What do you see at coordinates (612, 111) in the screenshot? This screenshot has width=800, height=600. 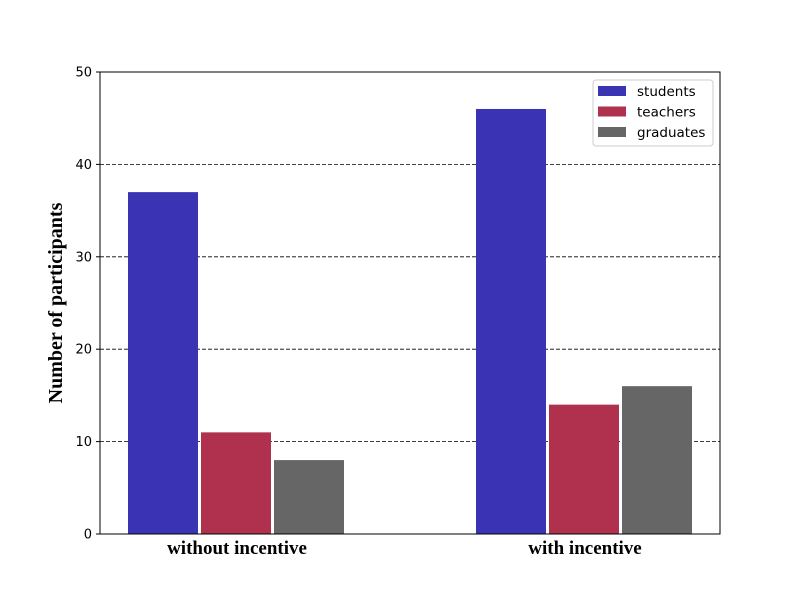 I see `legend-swatch-teachers` at bounding box center [612, 111].